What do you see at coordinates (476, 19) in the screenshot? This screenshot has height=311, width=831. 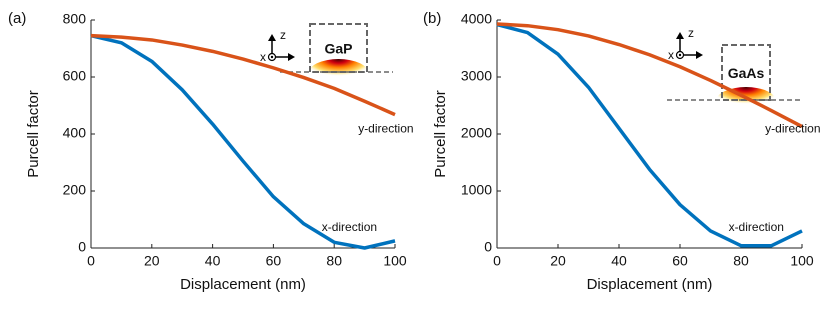 I see `y-tick-label: 4000` at bounding box center [476, 19].